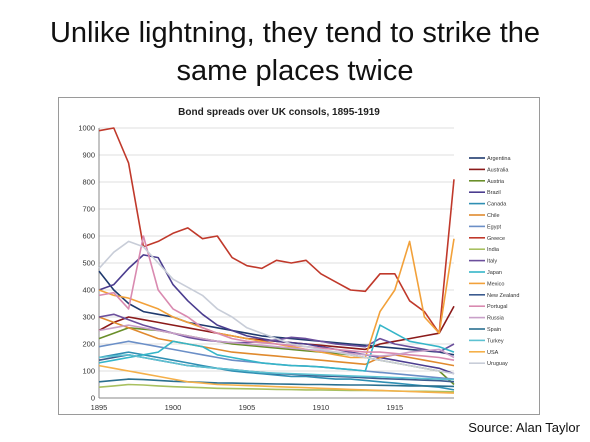 This screenshot has width=590, height=442. I want to click on legend-label: USA, so click(493, 353).